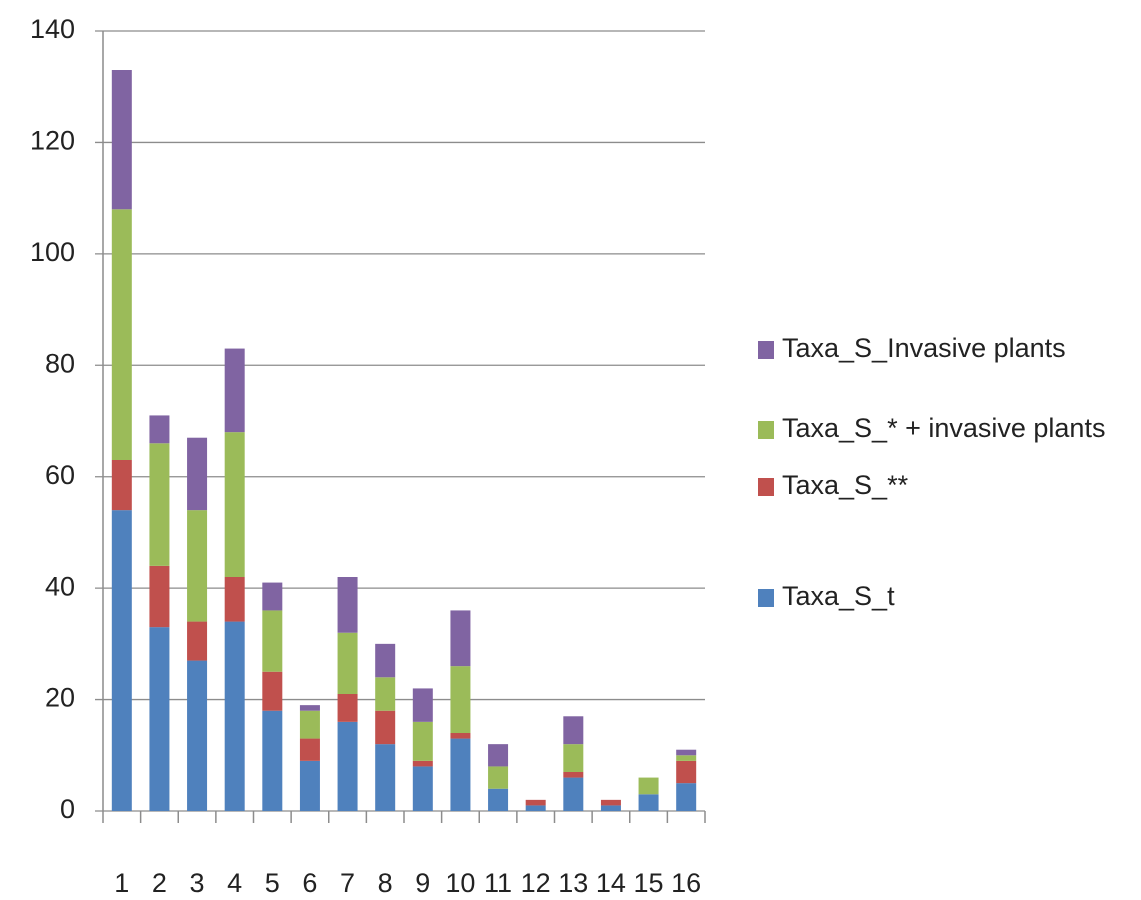 The height and width of the screenshot is (900, 1141). What do you see at coordinates (121, 883) in the screenshot?
I see `x-tick-label: 1` at bounding box center [121, 883].